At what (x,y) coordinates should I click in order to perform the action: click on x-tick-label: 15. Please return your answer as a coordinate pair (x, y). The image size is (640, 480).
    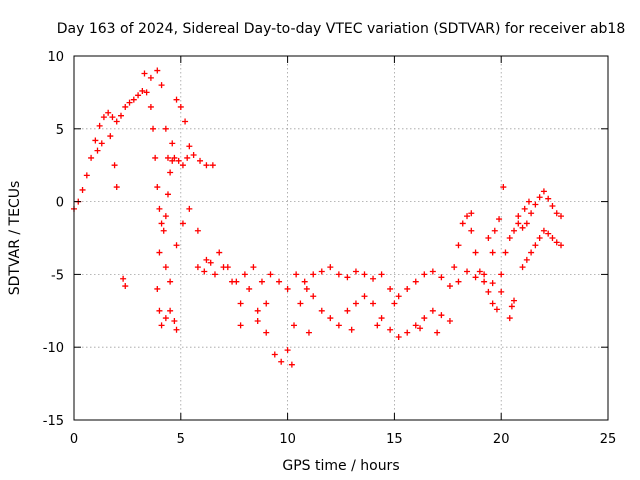
    Looking at the image, I should click on (394, 439).